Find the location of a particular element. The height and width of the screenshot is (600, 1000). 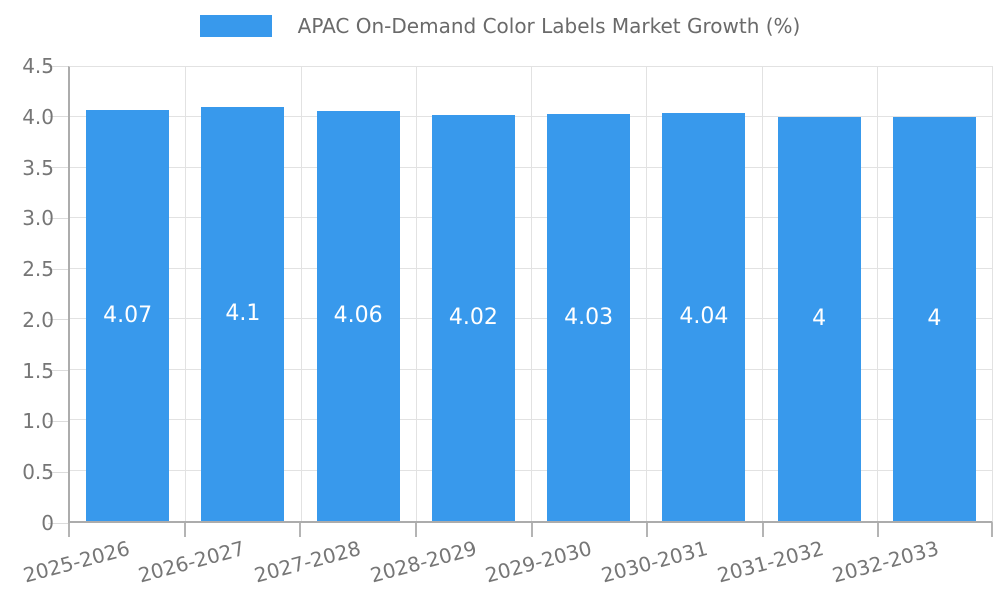

y-tick-label: 4.5 is located at coordinates (38, 66).